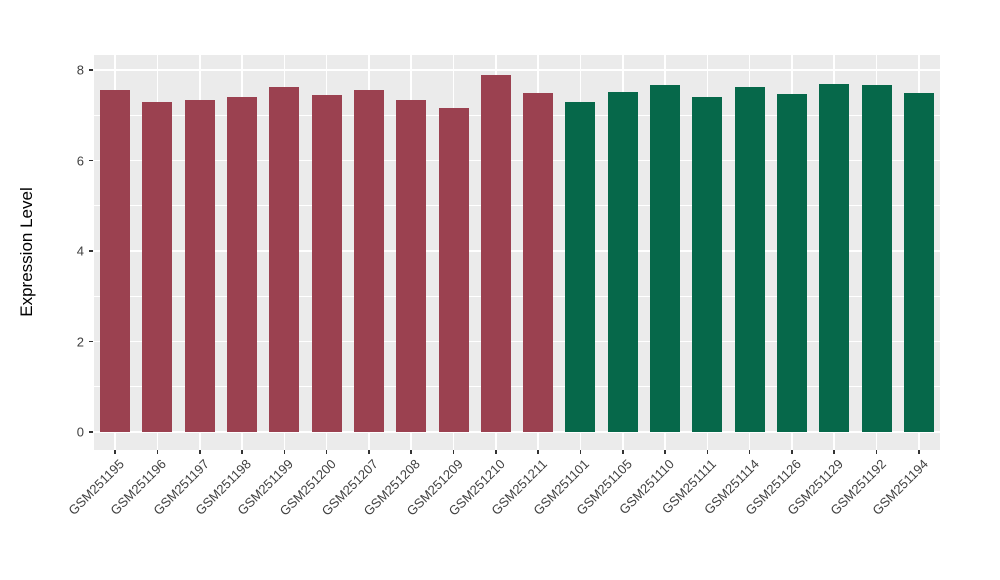 The height and width of the screenshot is (580, 1000). I want to click on bar-GSM251197, so click(199, 266).